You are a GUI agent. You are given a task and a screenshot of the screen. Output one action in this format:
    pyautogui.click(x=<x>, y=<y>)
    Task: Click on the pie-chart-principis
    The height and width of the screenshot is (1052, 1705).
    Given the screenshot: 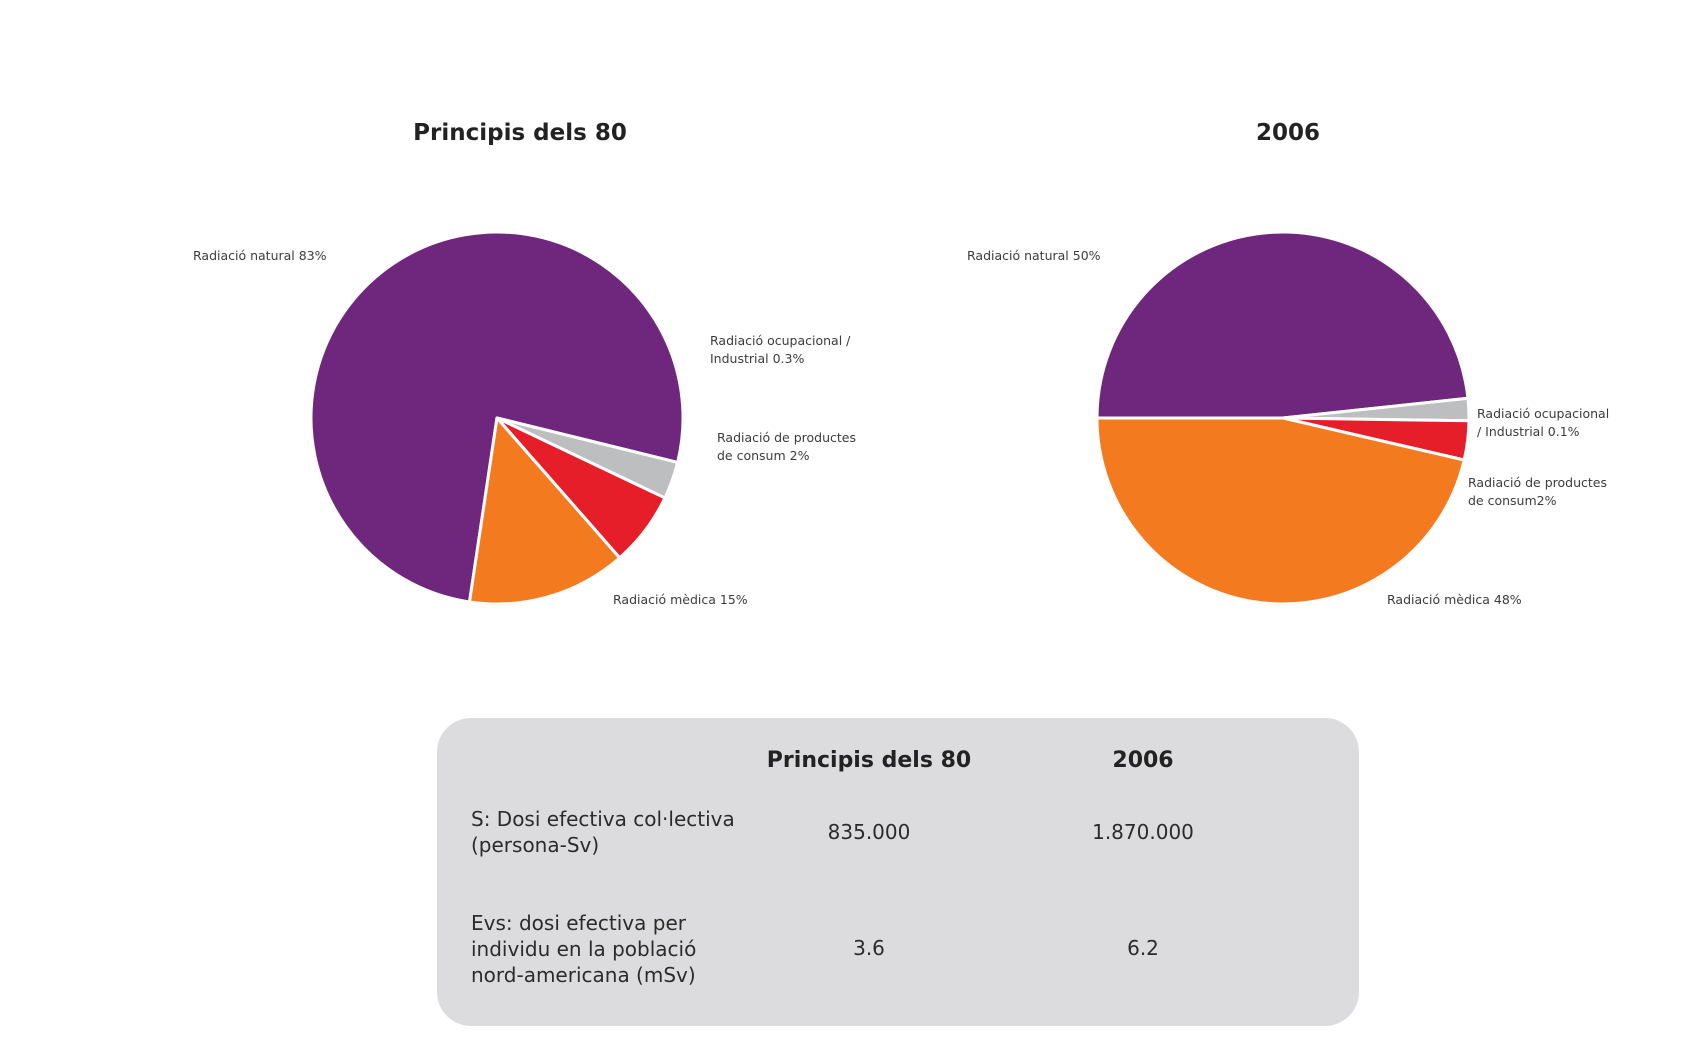 What is the action you would take?
    pyautogui.click(x=497, y=418)
    